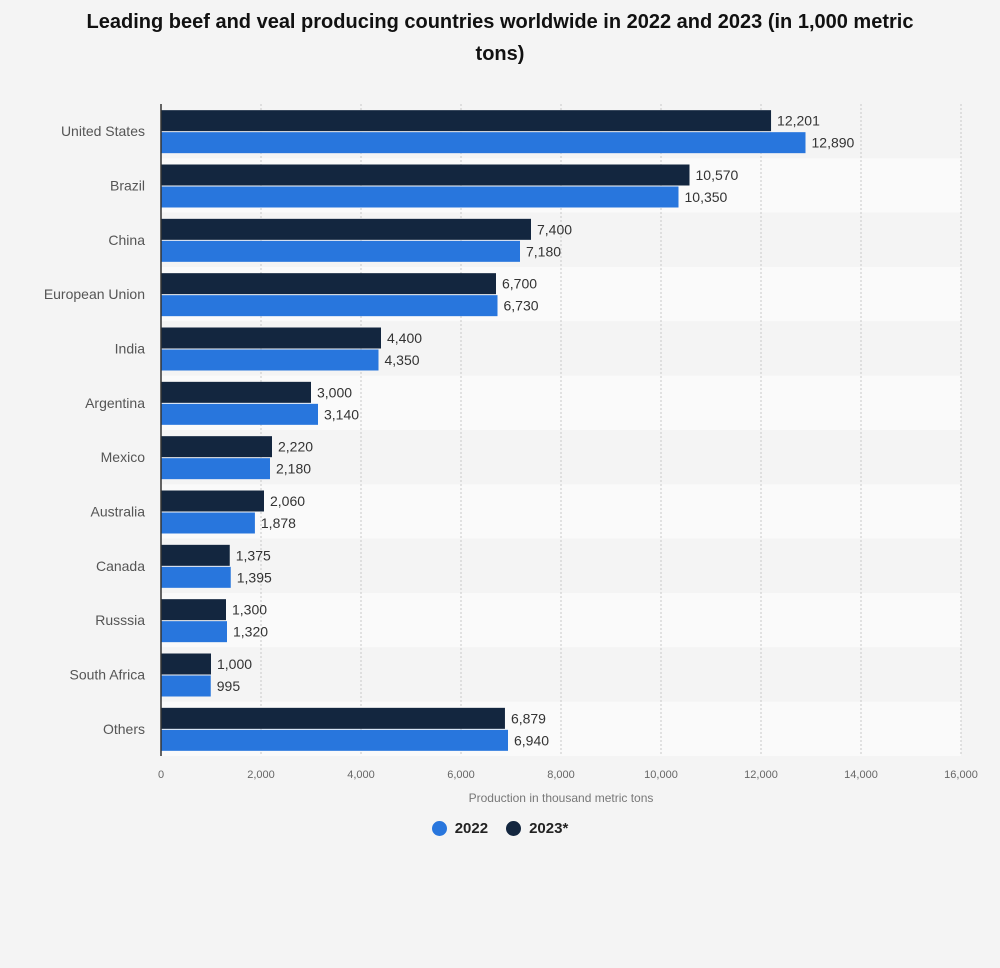  I want to click on data-label: 2,220, so click(295, 447).